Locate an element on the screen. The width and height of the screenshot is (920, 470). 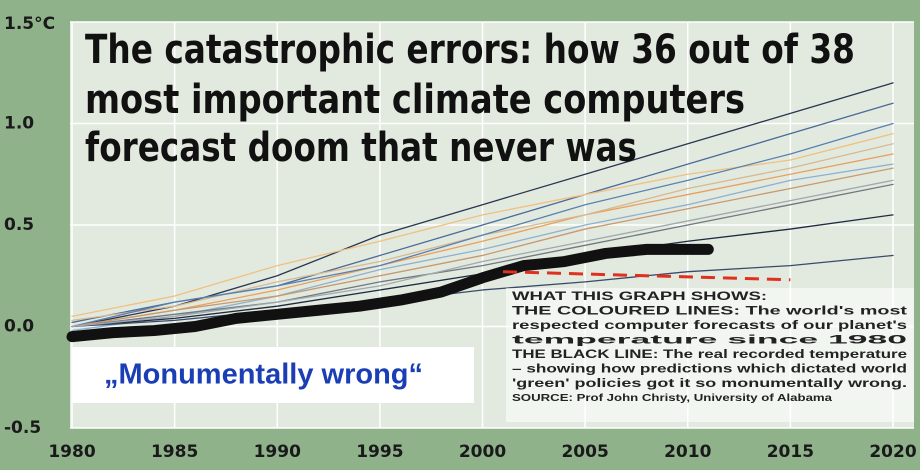
y-tick-label: 0.0 is located at coordinates (19, 327).